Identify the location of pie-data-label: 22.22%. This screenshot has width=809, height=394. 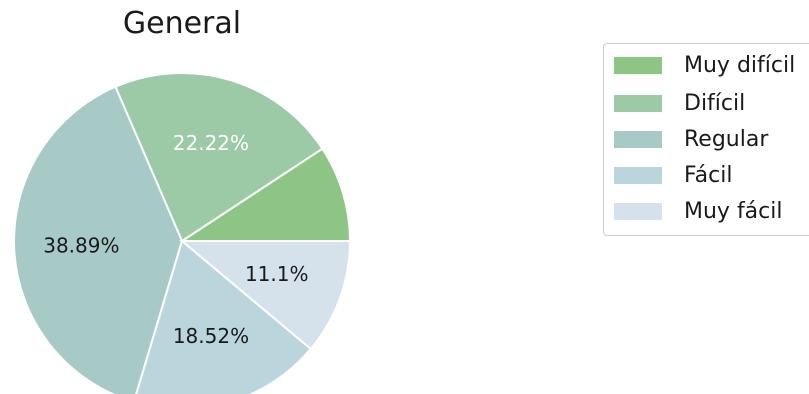
(211, 143).